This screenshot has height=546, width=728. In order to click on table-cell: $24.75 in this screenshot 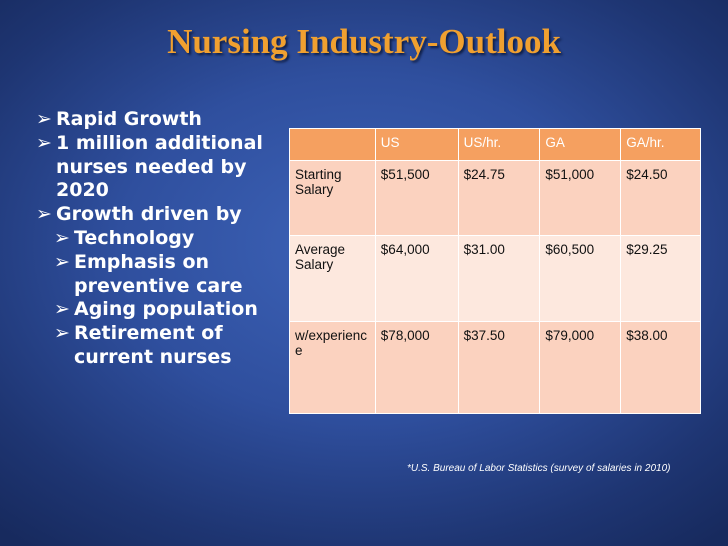, I will do `click(499, 198)`.